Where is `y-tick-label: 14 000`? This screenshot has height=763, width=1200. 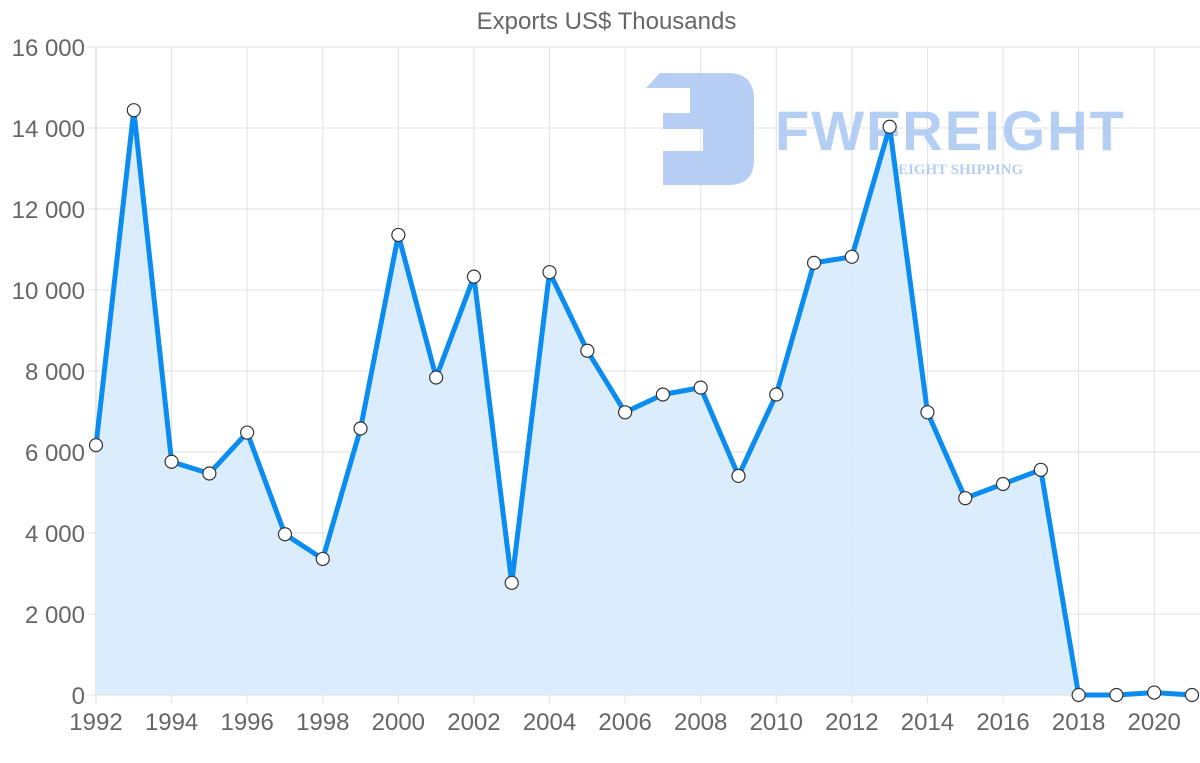 y-tick-label: 14 000 is located at coordinates (48, 129).